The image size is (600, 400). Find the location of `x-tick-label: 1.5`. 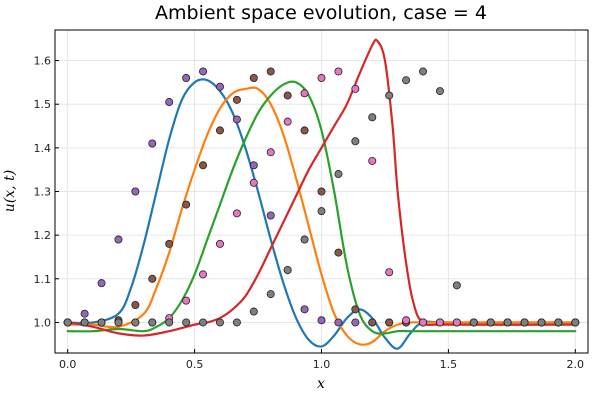

x-tick-label: 1.5 is located at coordinates (449, 364).